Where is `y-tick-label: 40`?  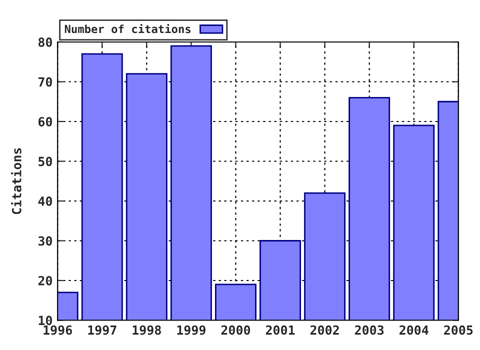 y-tick-label: 40 is located at coordinates (45, 201).